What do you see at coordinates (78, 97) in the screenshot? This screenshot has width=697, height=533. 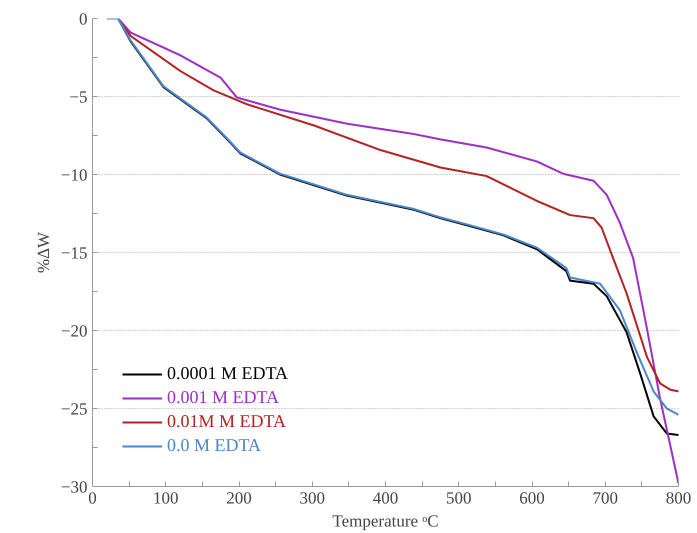 I see `y-tick-label: −5` at bounding box center [78, 97].